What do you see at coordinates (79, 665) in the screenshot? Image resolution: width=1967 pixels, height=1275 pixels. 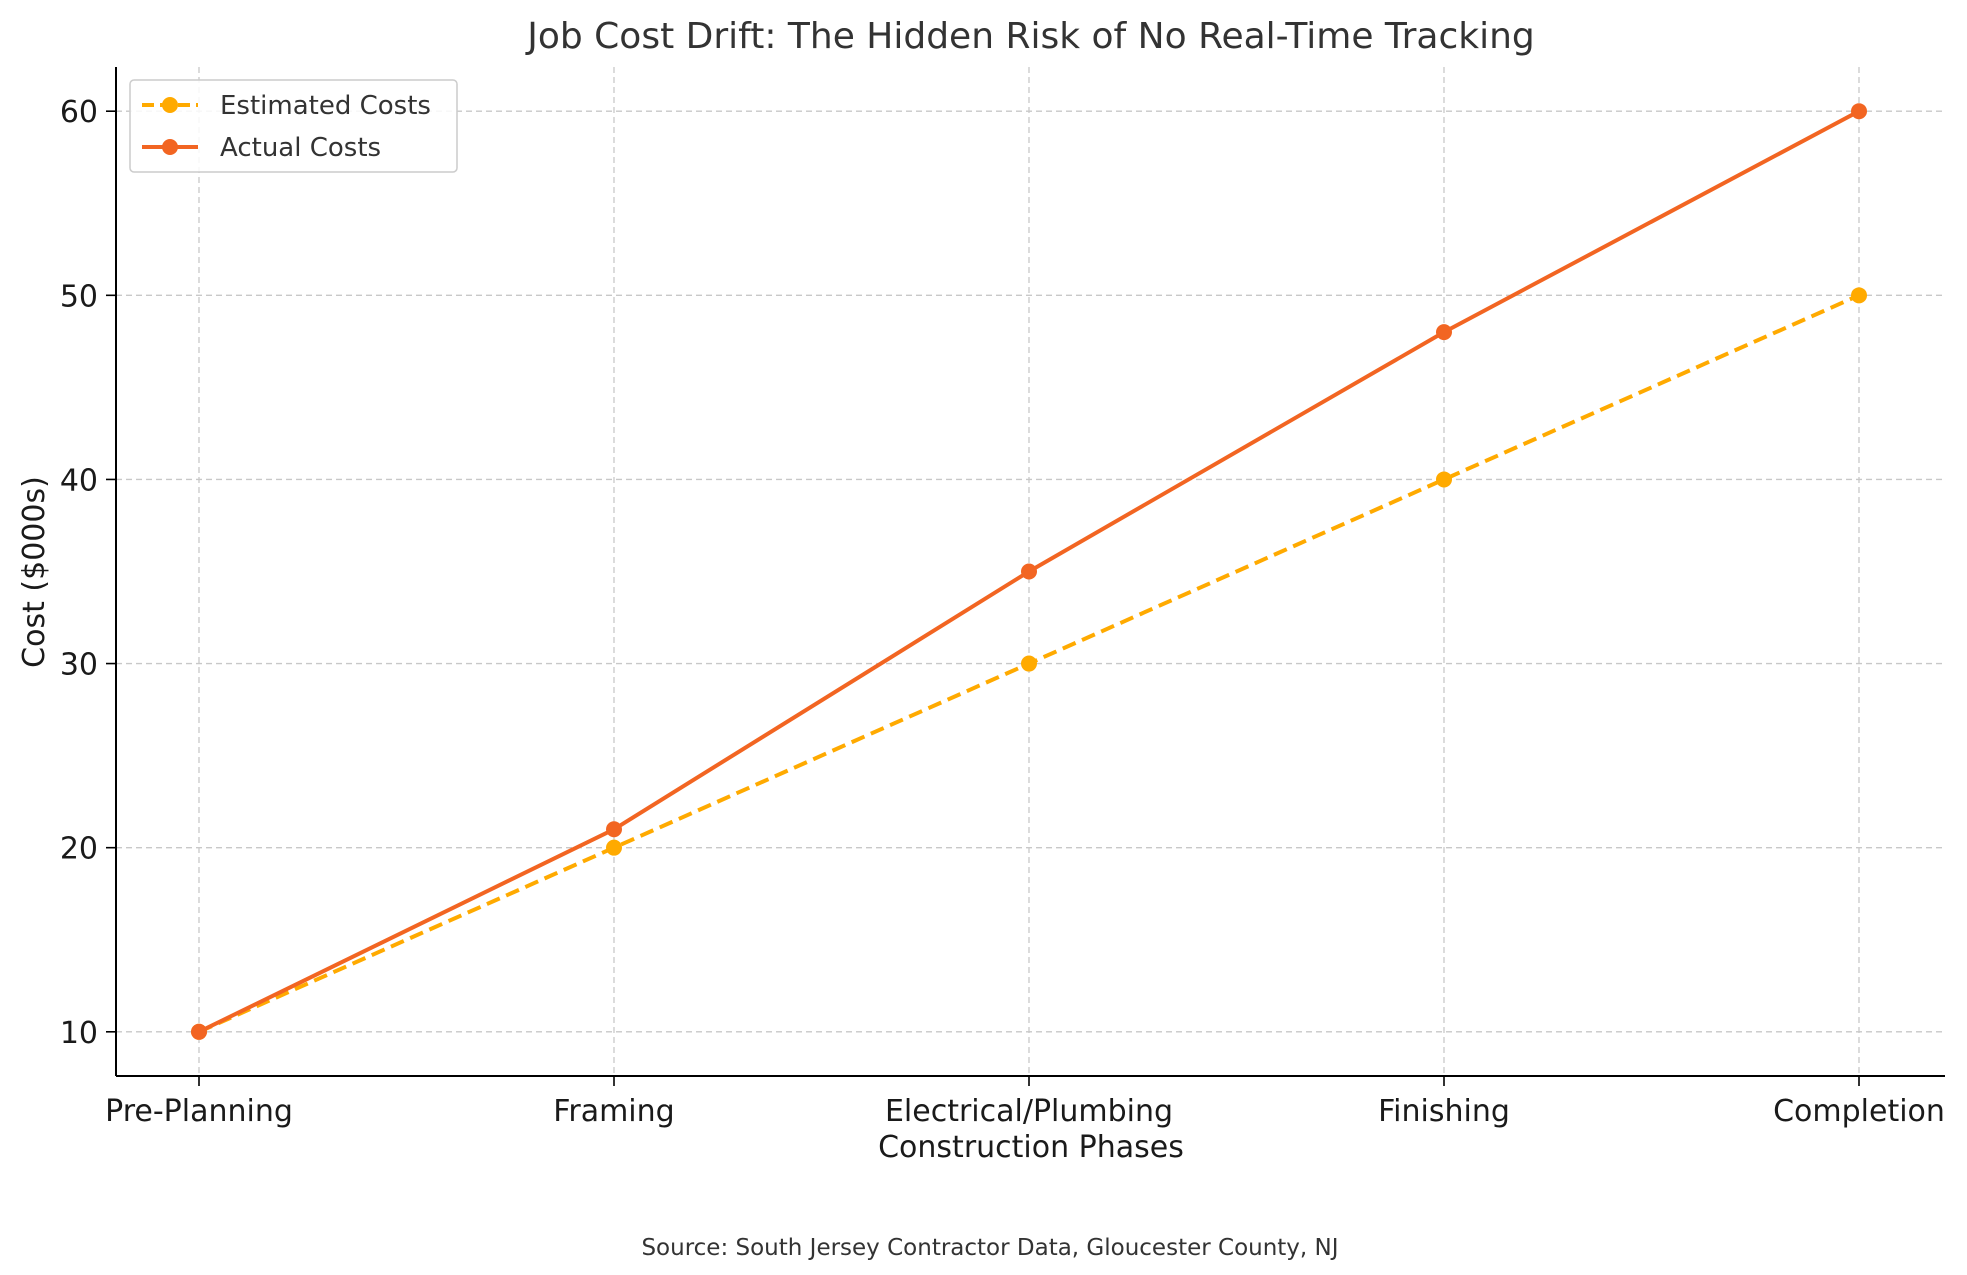 I see `y-tick-label: 30` at bounding box center [79, 665].